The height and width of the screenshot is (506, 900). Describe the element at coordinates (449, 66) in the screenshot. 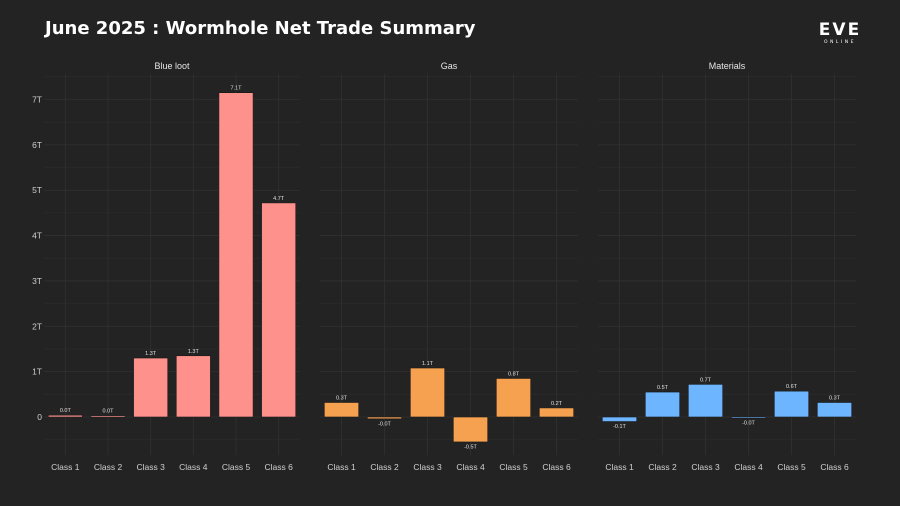

I see `facet-title-gas: Gas` at that location.